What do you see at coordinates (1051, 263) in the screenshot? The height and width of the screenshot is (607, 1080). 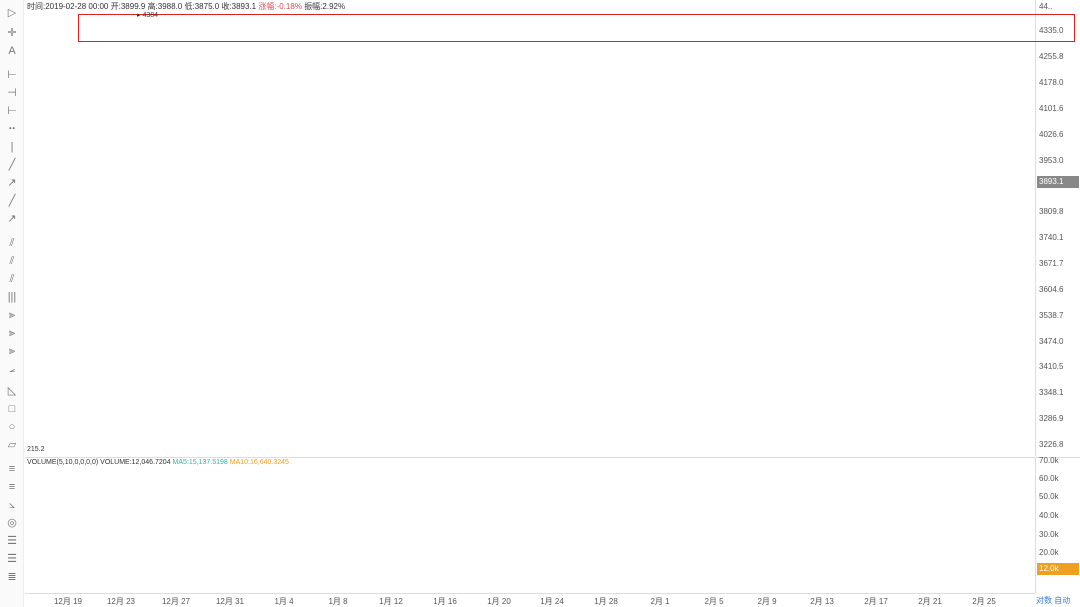 I see `price-tick-label: 3671.7` at bounding box center [1051, 263].